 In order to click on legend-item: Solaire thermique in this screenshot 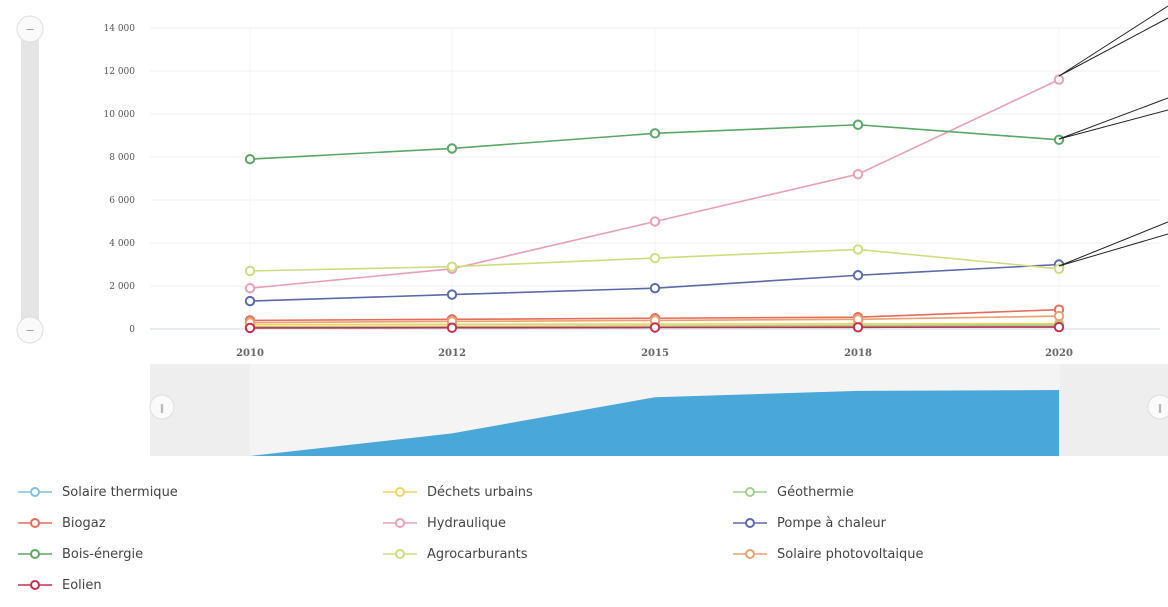, I will do `click(98, 492)`.